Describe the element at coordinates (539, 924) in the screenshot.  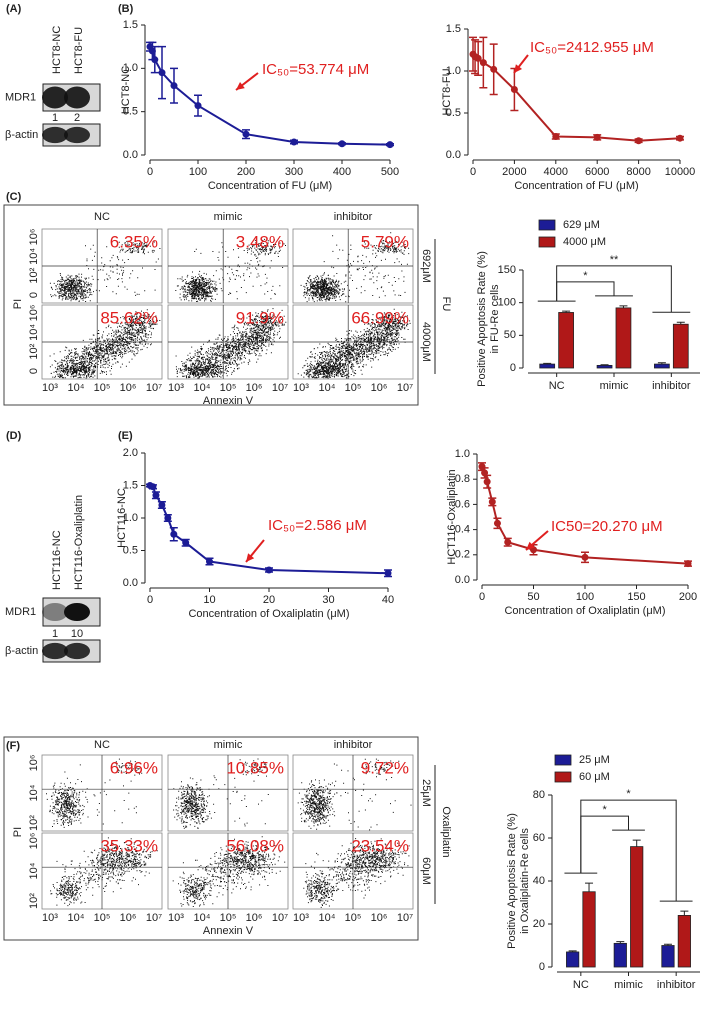
I see `y-tick-label: 20` at that location.